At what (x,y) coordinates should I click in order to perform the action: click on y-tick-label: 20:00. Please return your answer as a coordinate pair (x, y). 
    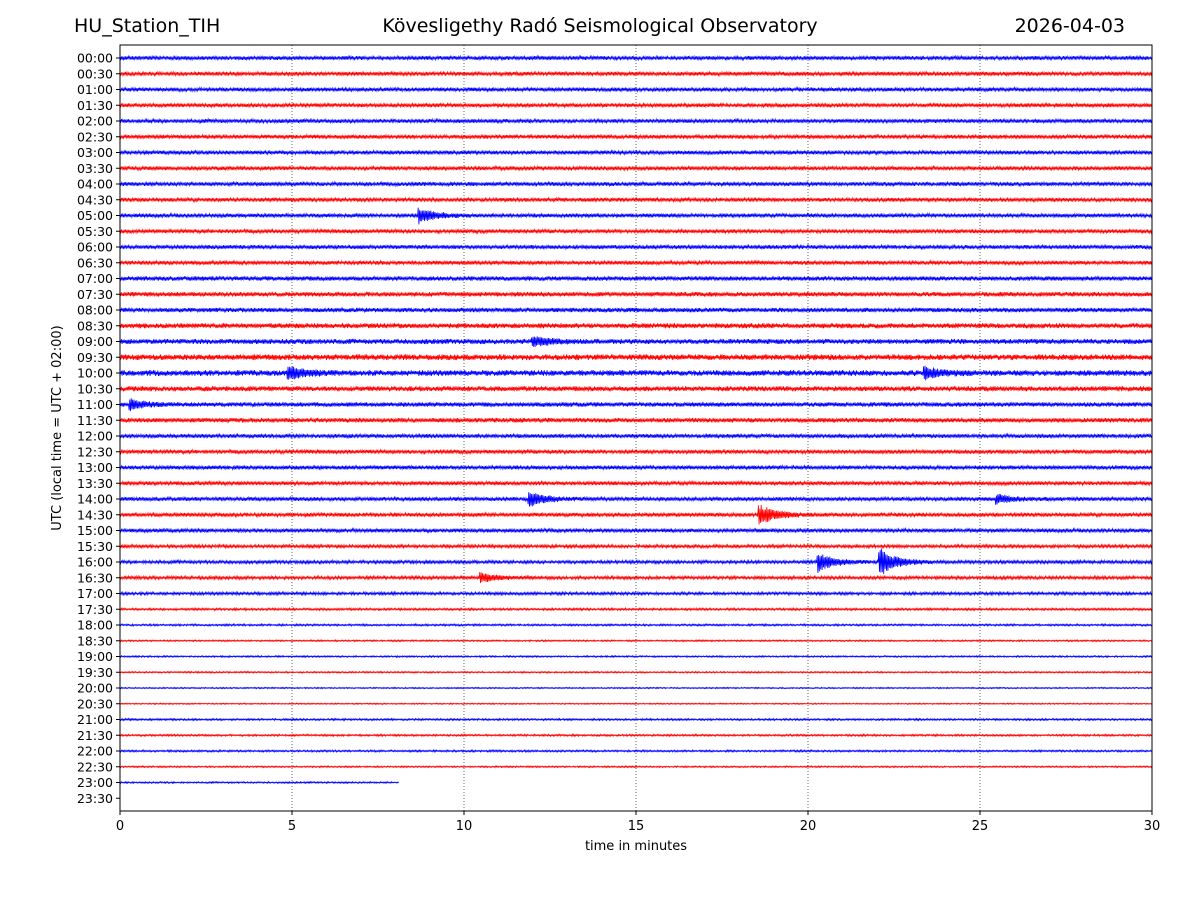
    Looking at the image, I should click on (95, 688).